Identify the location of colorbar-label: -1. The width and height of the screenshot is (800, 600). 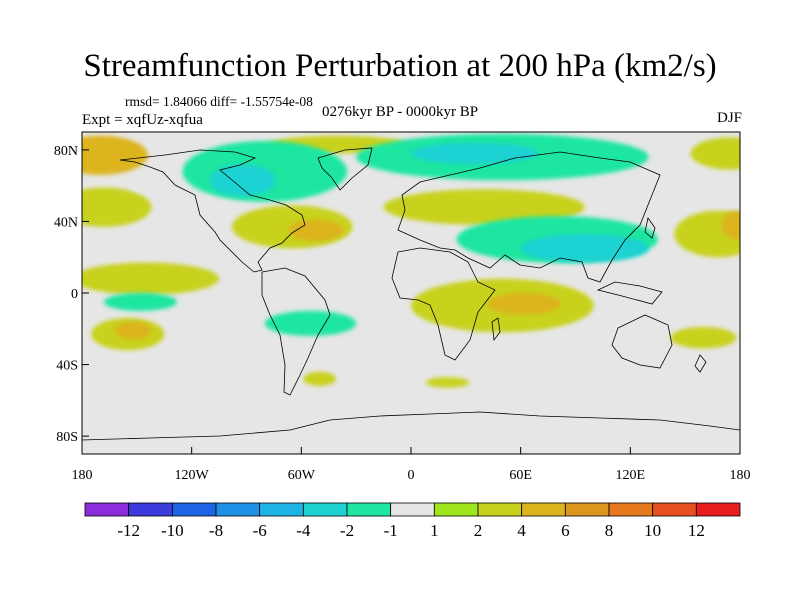
(391, 530).